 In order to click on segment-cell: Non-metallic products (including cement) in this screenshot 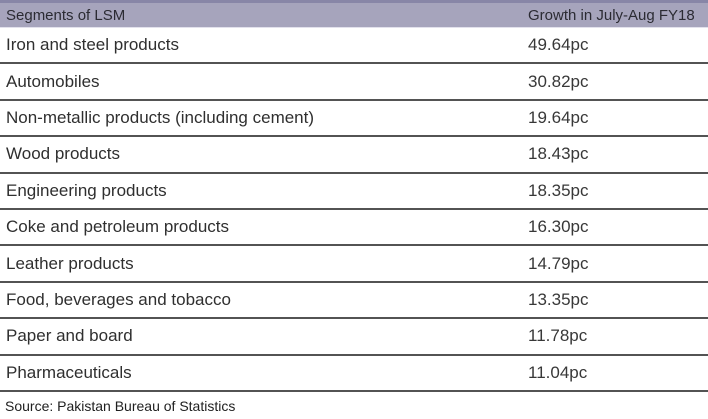, I will do `click(160, 117)`.